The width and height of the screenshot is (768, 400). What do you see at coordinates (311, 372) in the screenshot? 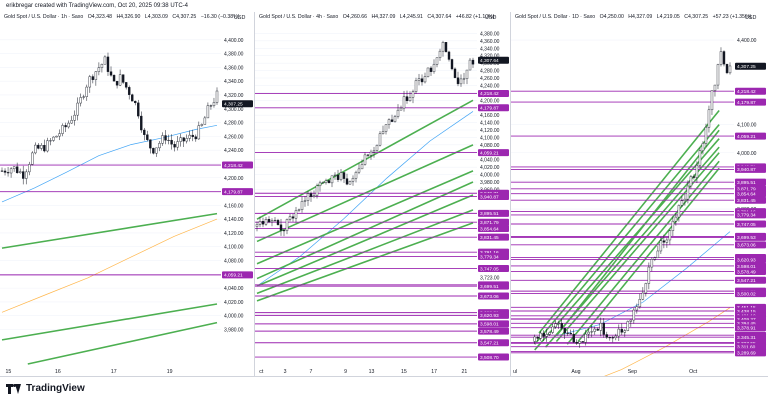
I see `x-tick-label: 7` at bounding box center [311, 372].